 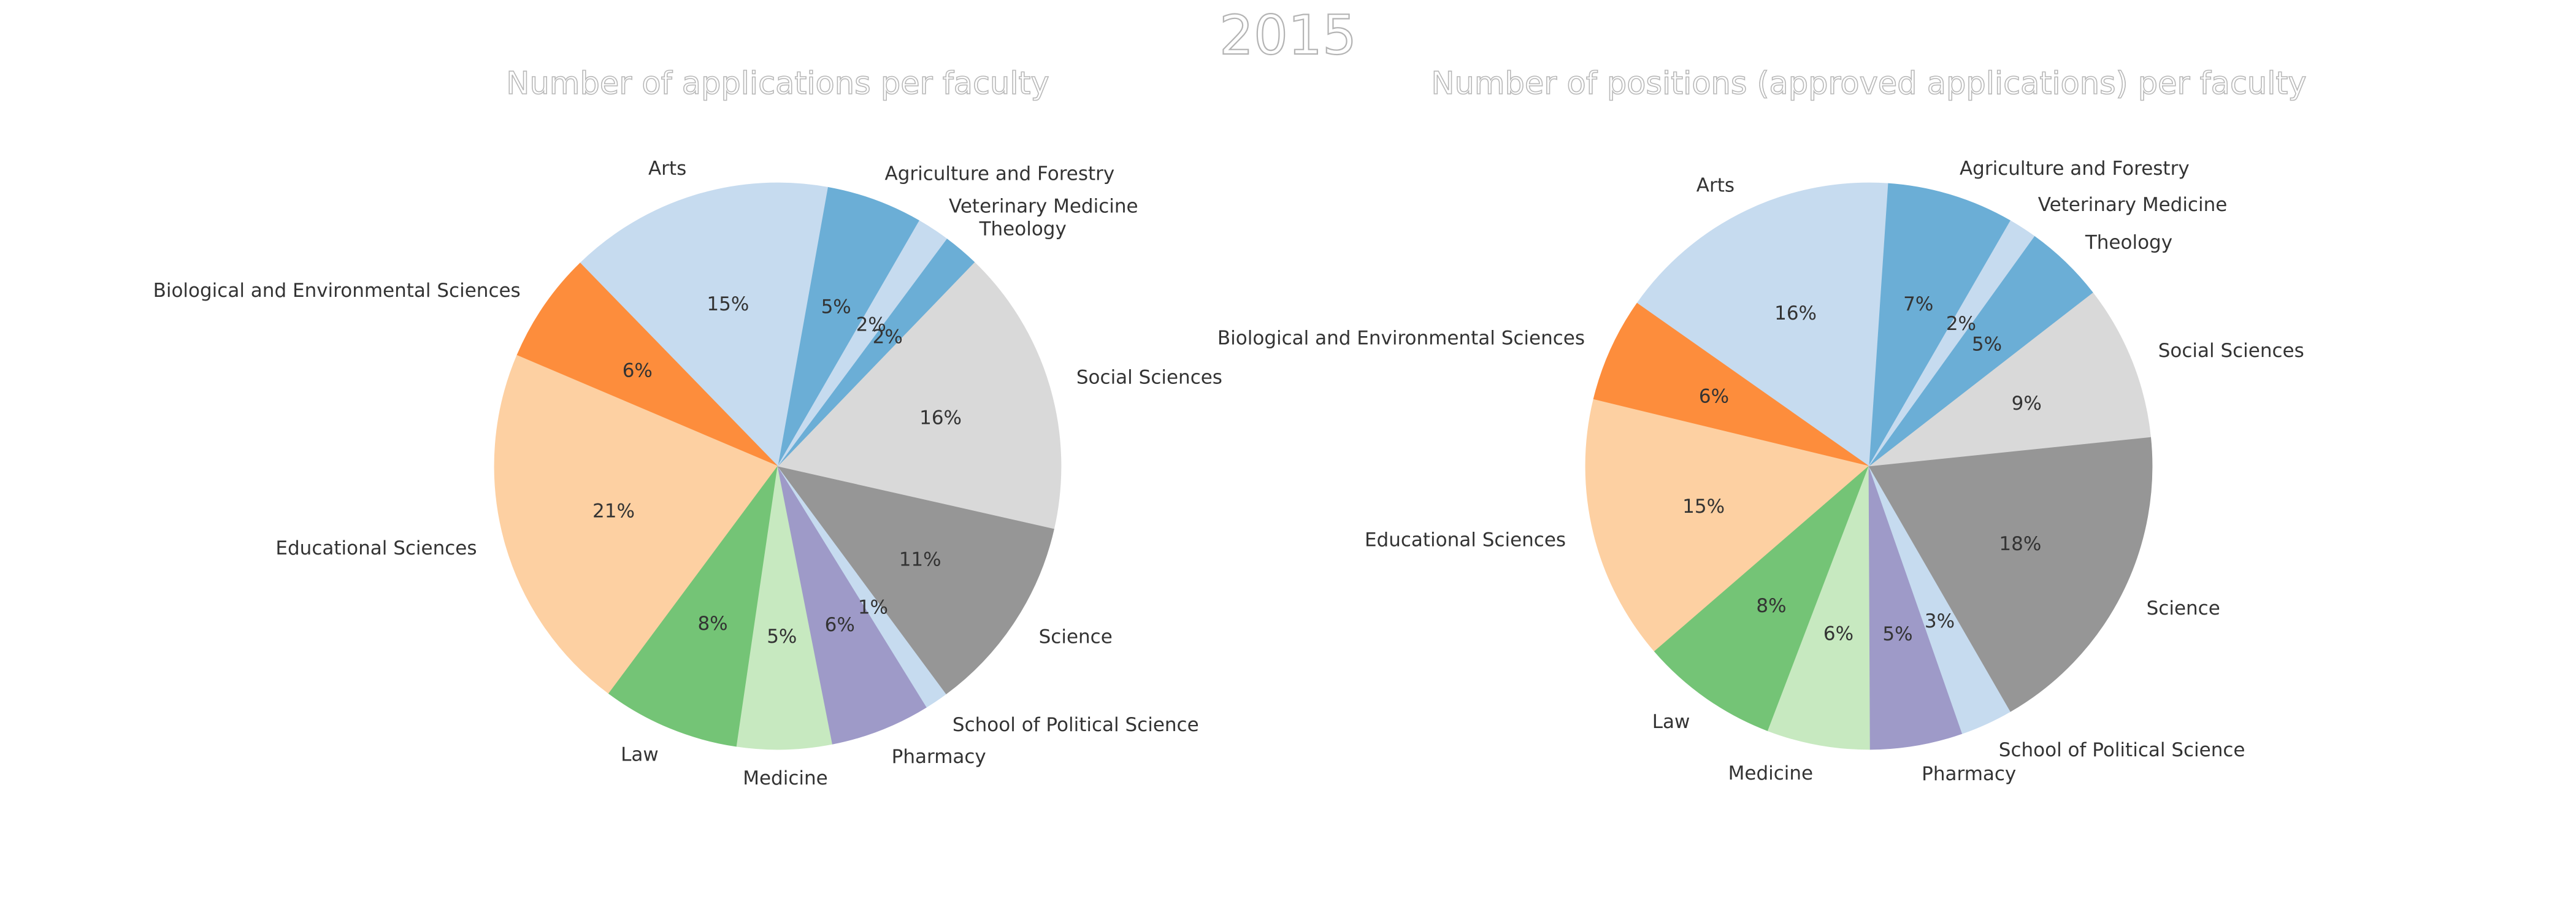 What do you see at coordinates (920, 559) in the screenshot?
I see `pct-label-science: 11%` at bounding box center [920, 559].